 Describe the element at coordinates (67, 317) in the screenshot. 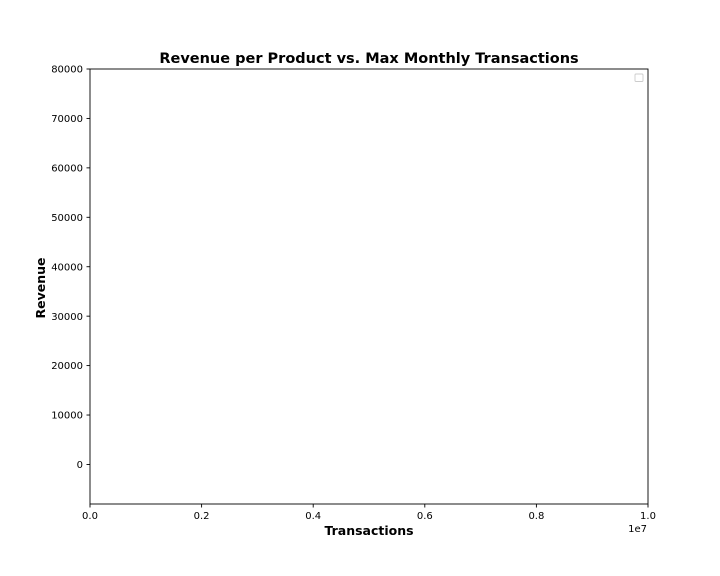

I see `y-tick-label: 30000` at that location.